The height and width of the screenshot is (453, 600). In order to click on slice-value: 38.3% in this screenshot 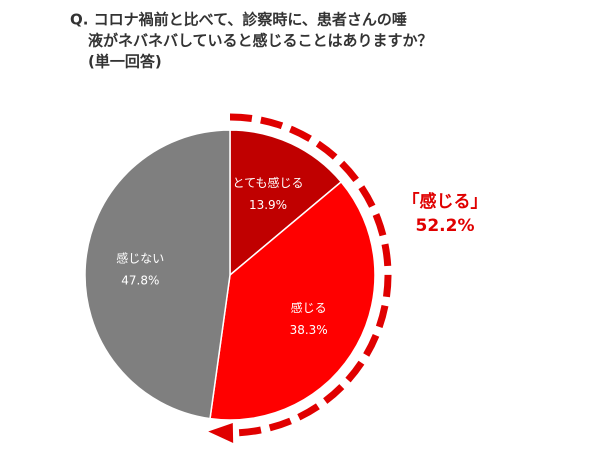, I will do `click(309, 330)`.